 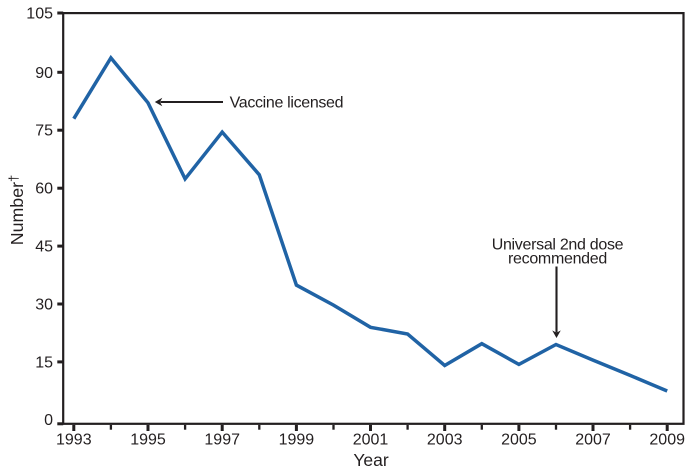 What do you see at coordinates (297, 440) in the screenshot?
I see `svg-text: 1999` at bounding box center [297, 440].